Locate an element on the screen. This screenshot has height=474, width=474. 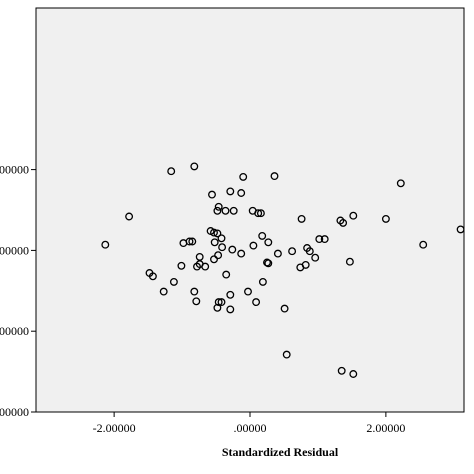
x-axis-ticks: -2.00000 .00000 2.00000 is located at coordinates (249, 423).